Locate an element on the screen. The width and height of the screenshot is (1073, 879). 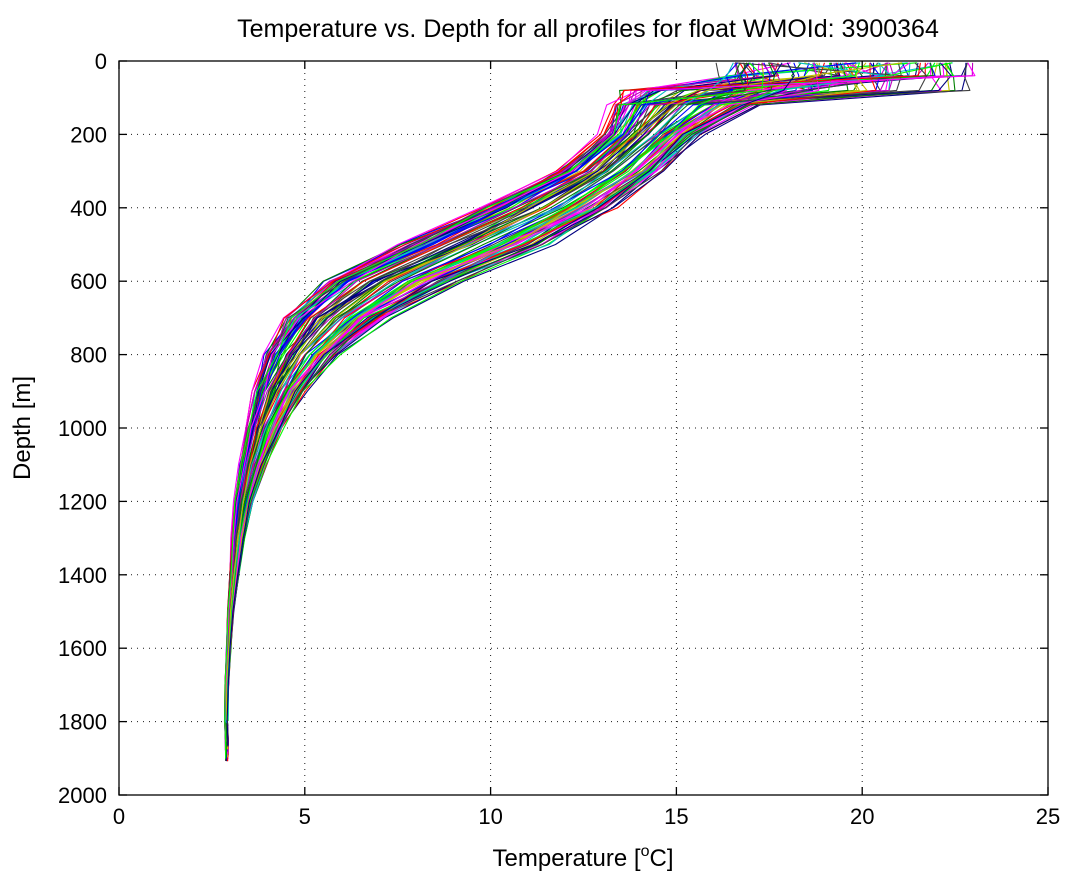
x-tick-labels: 0 5 10 15 20 25 is located at coordinates (586, 816).